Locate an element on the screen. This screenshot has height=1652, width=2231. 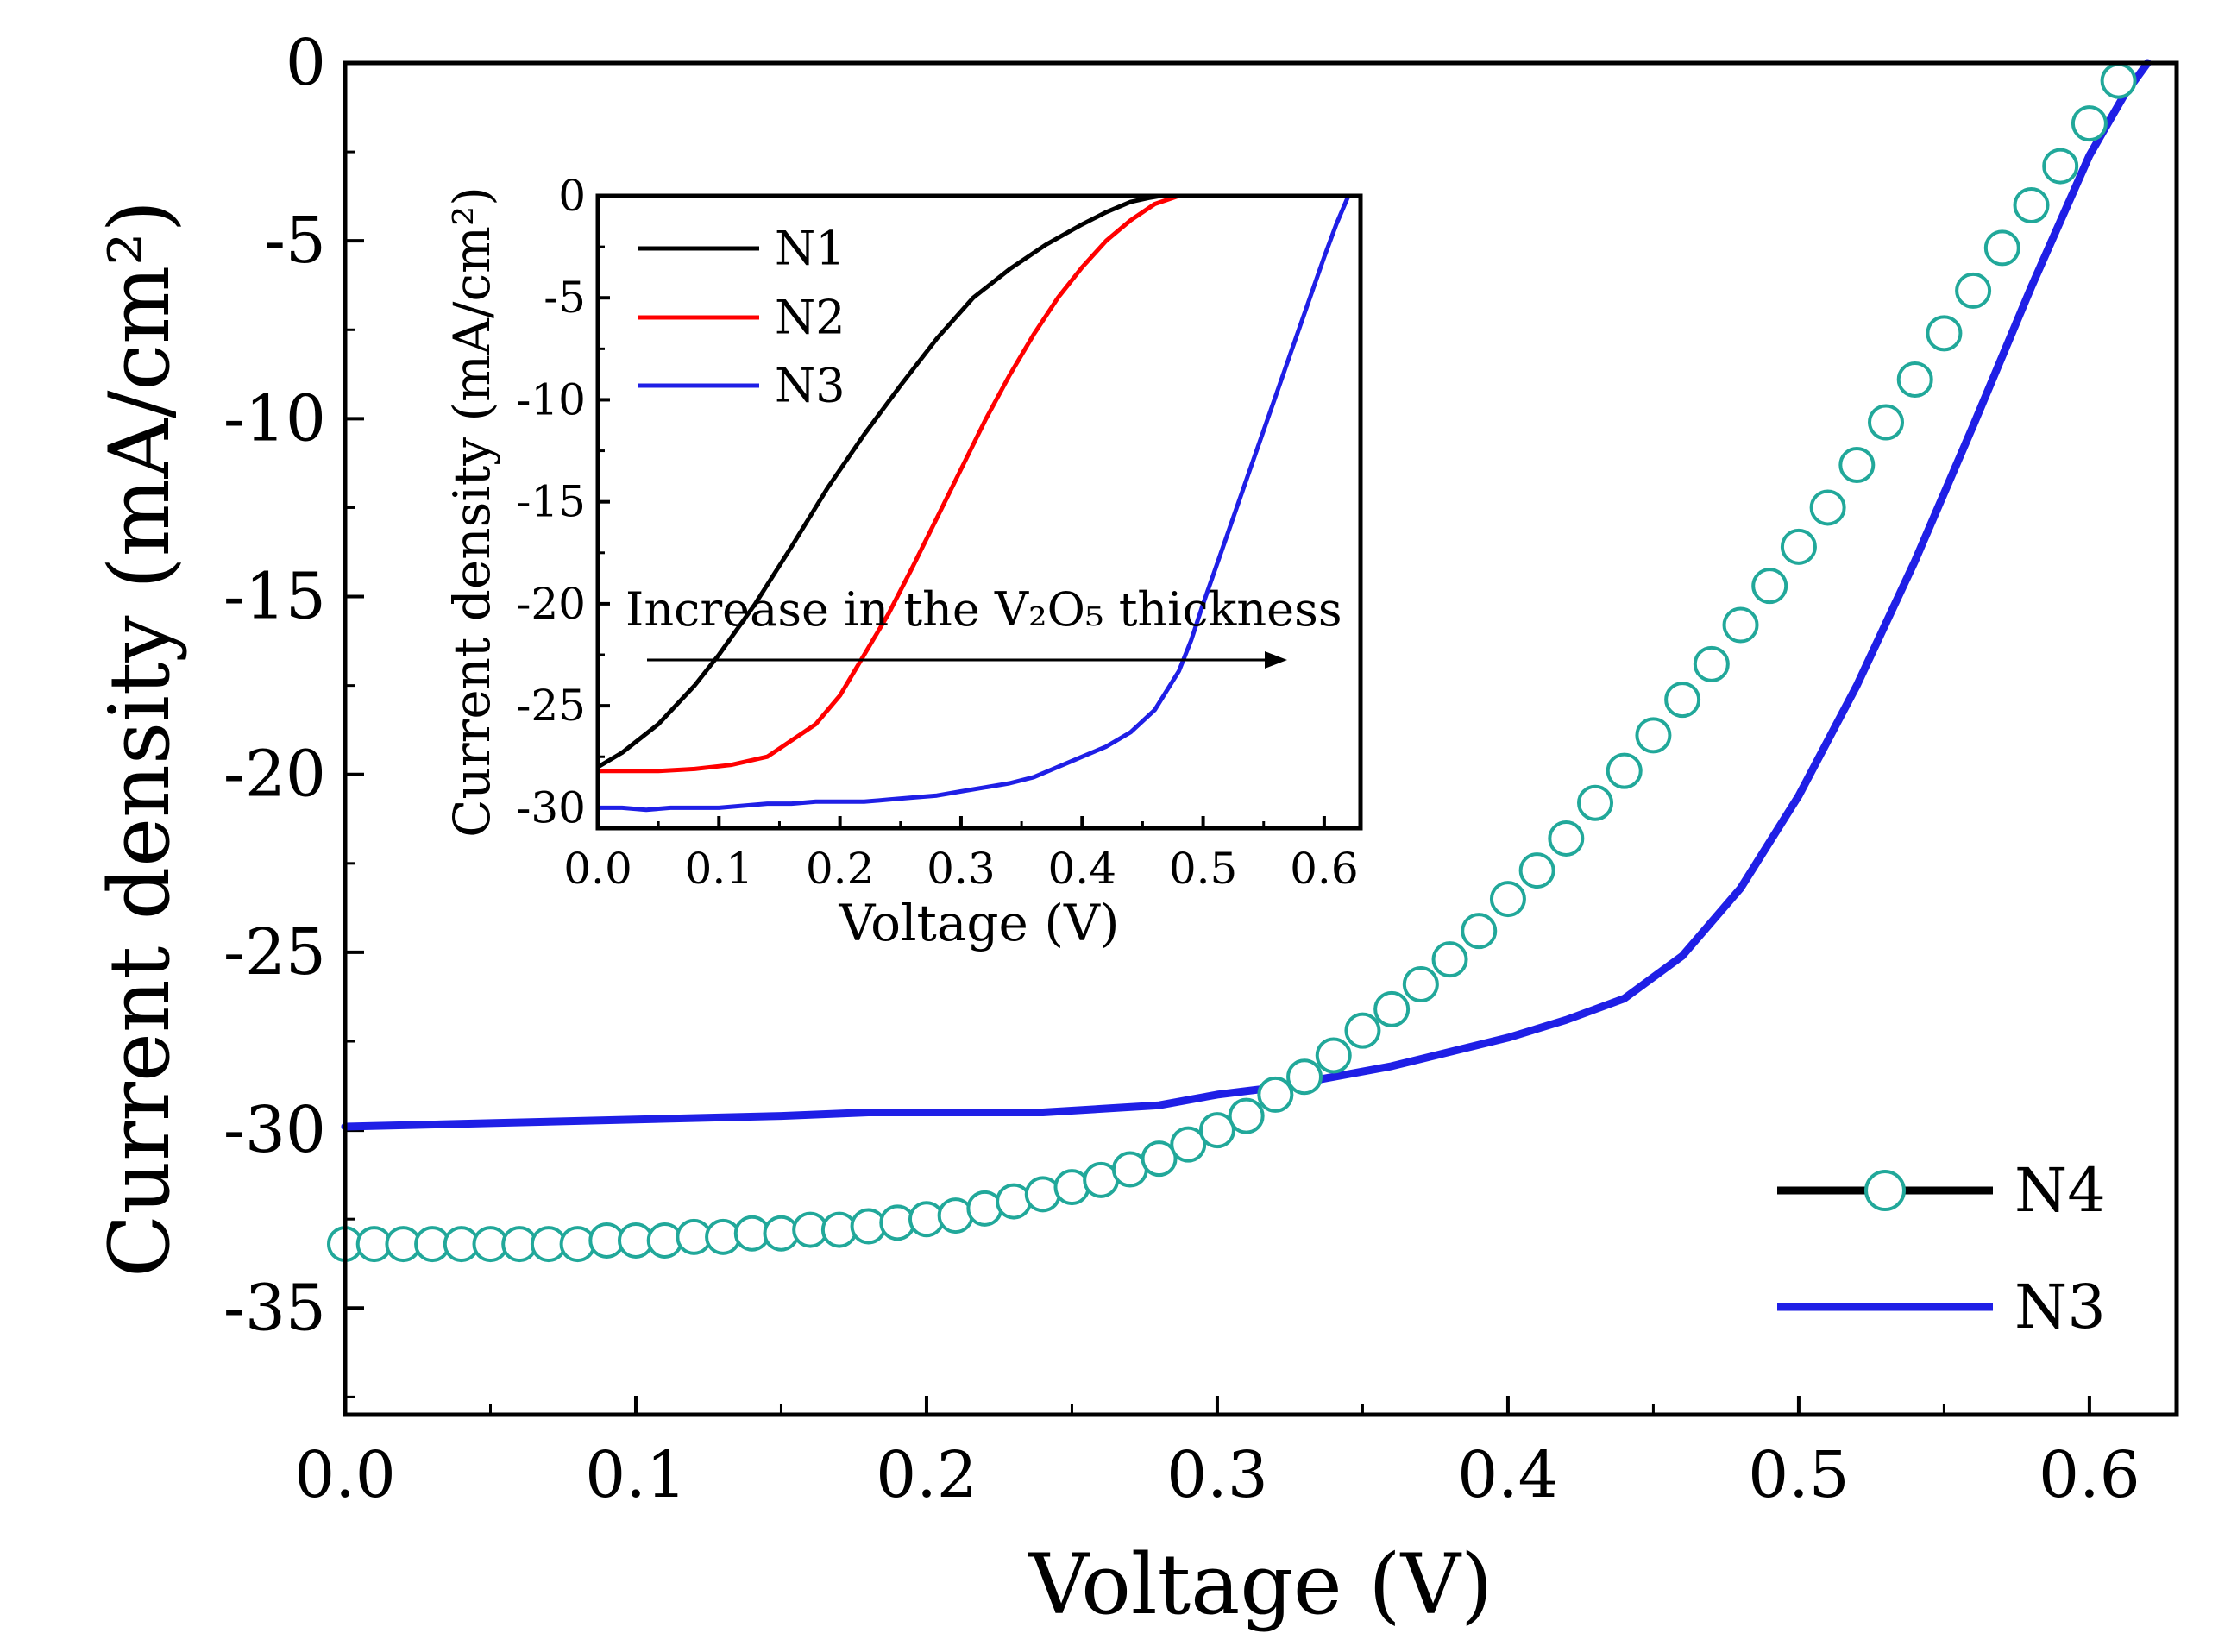
inset-y-tick-label: -5 is located at coordinates (565, 298).